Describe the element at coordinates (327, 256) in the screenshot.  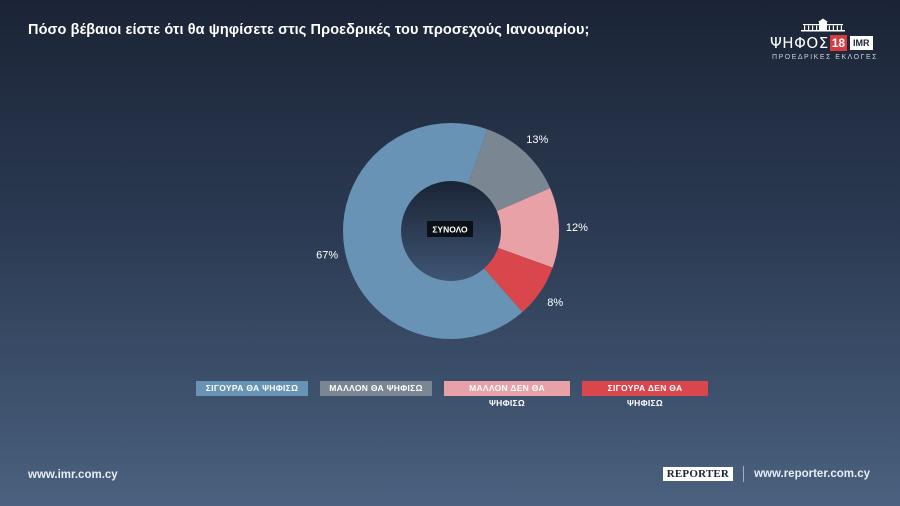
I see `label-sigoura-tha: 67%` at that location.